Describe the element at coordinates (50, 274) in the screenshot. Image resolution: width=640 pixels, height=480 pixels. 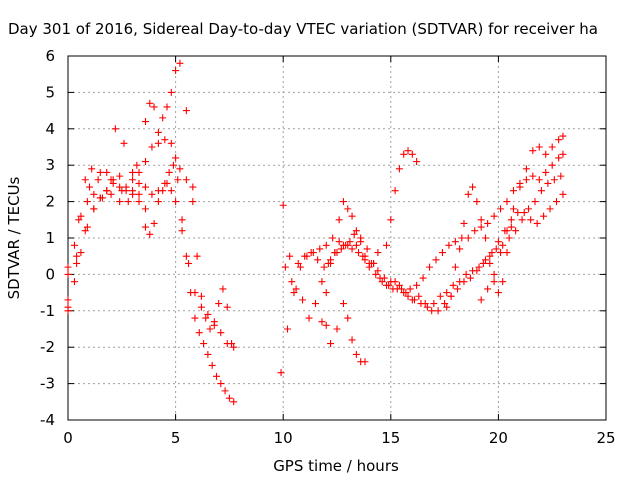
I see `y-tick-label: 0` at that location.